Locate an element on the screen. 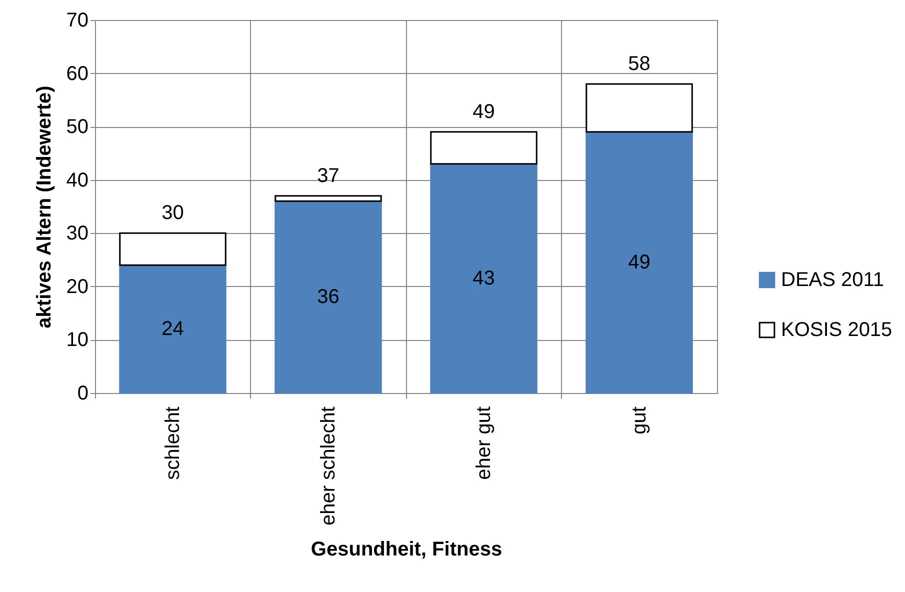  data-label: 43 is located at coordinates (483, 278).